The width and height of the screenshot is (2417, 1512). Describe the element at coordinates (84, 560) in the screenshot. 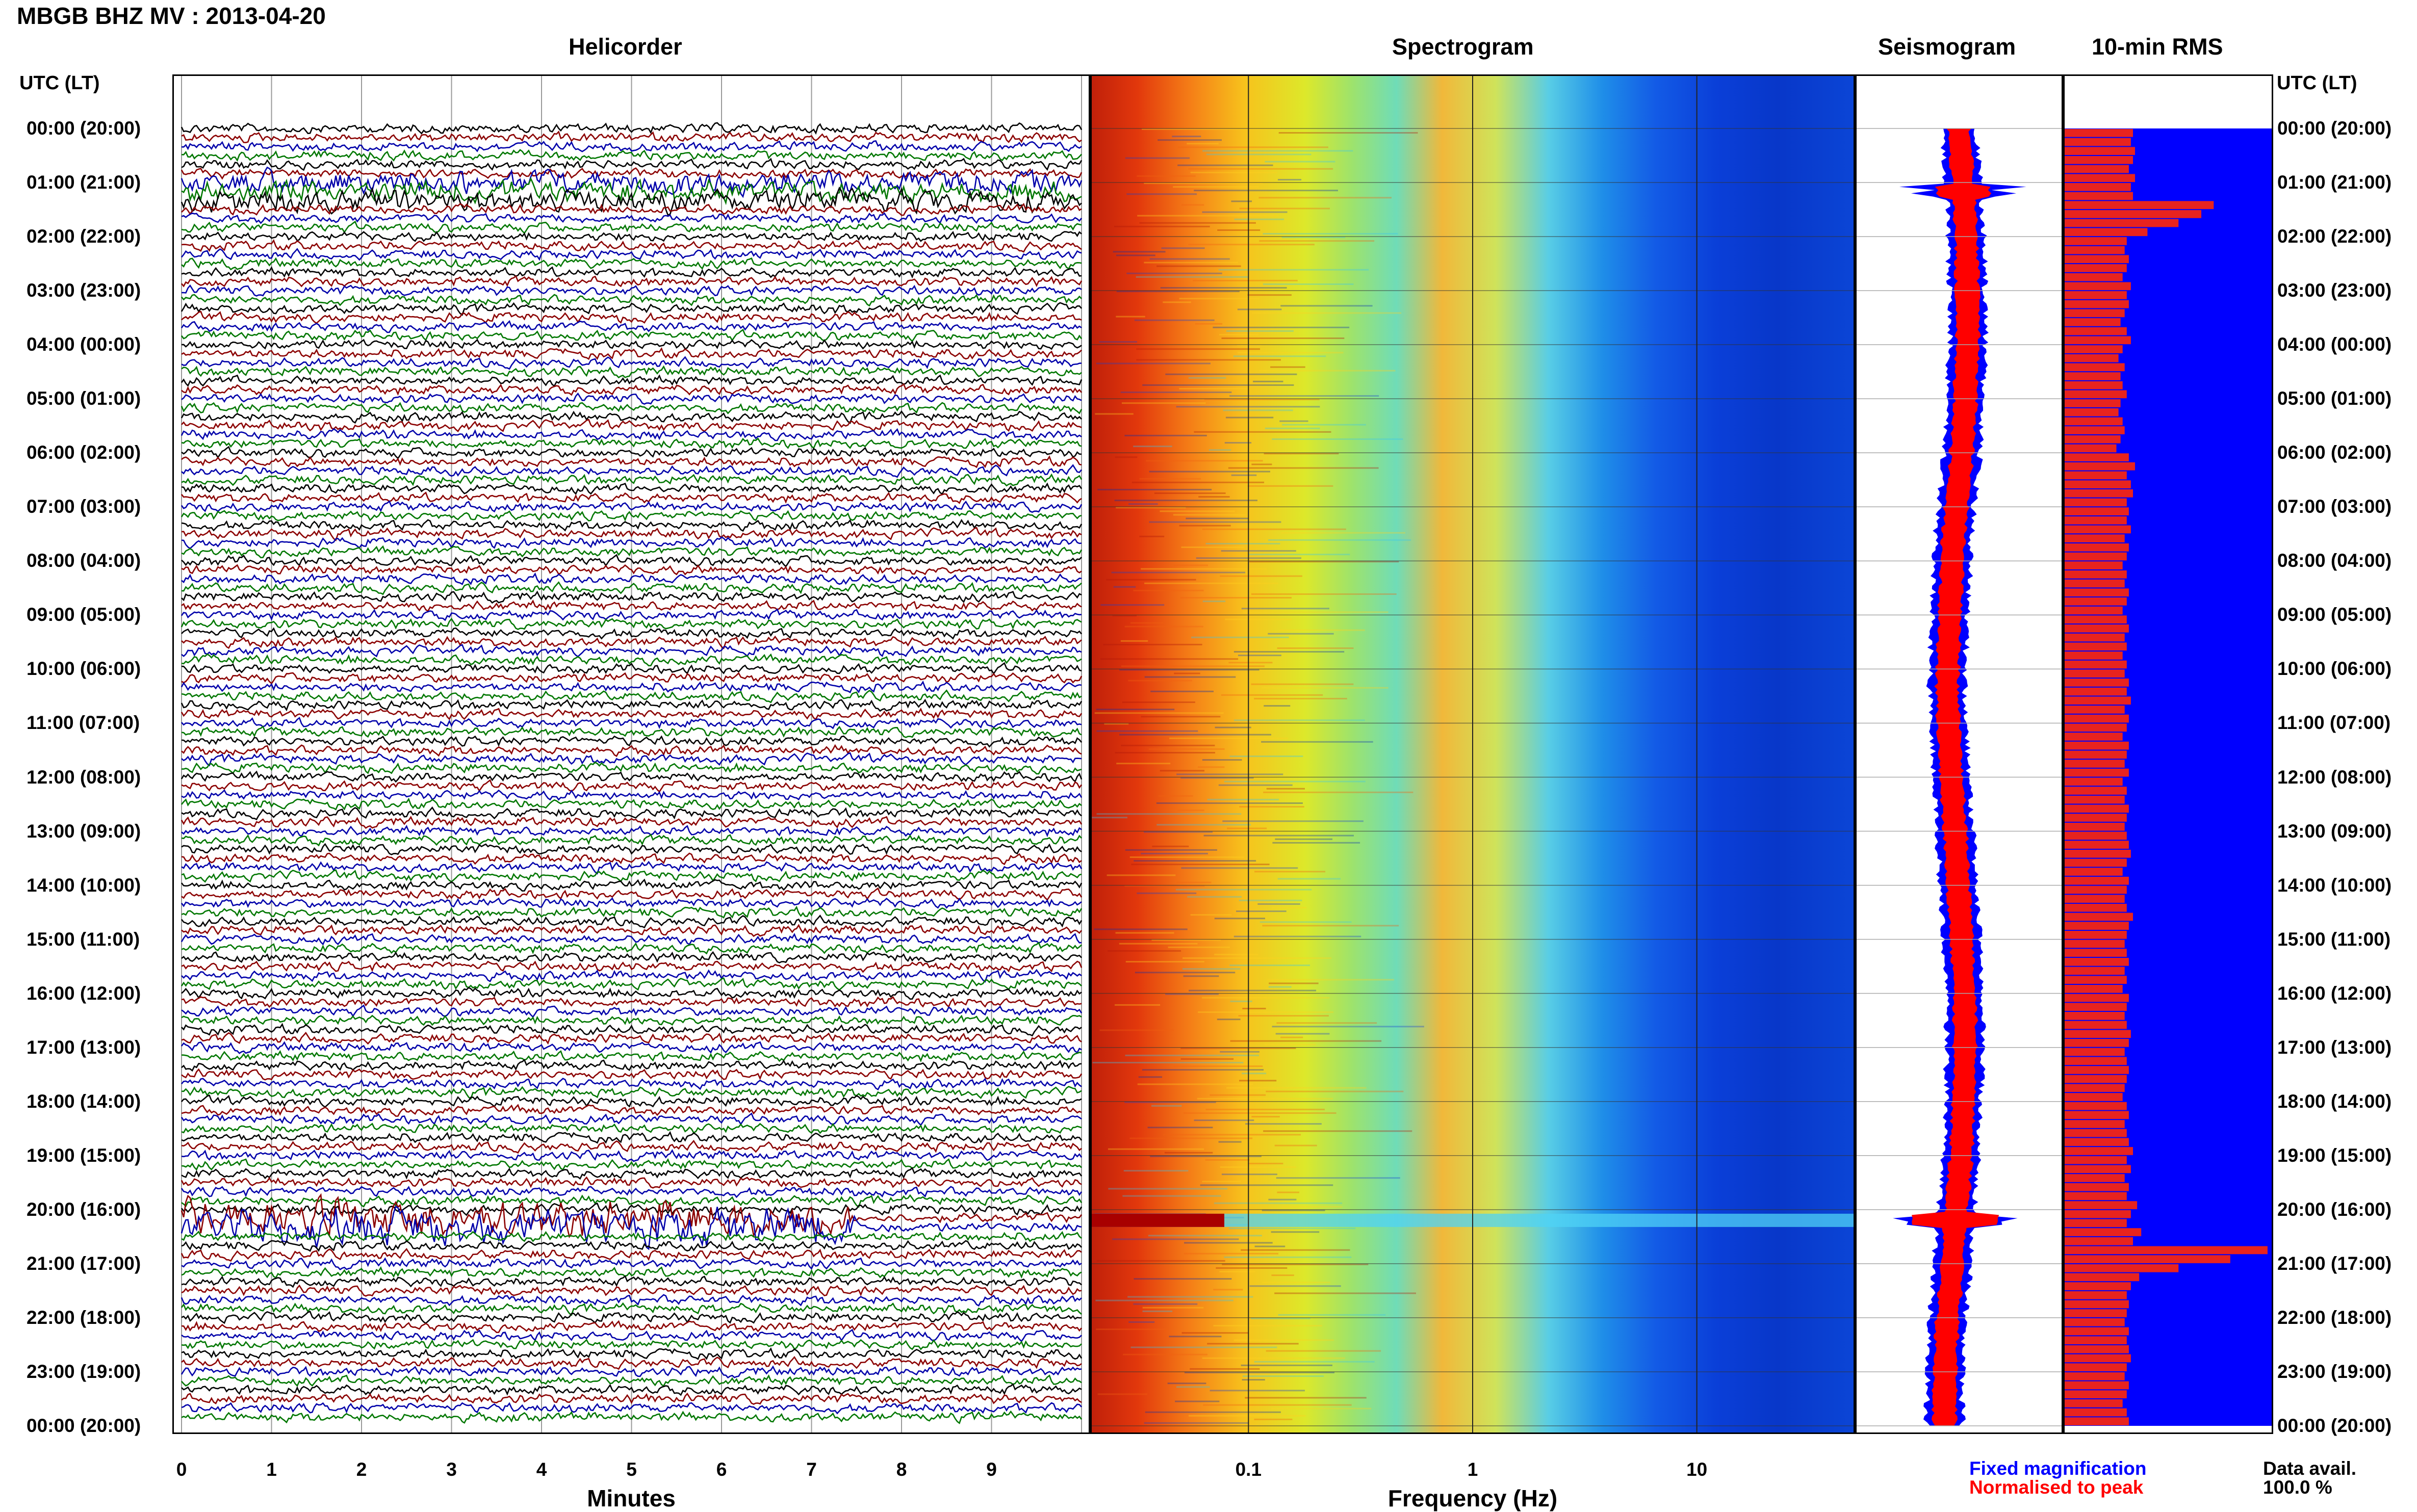

I see `time-label-left: 08:00 (04:00)` at that location.